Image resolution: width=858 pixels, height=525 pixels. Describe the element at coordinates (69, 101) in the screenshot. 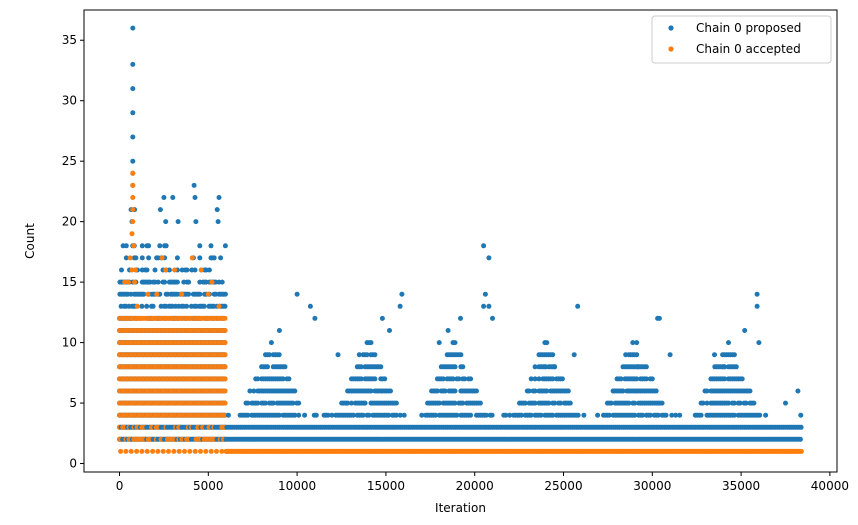

I see `y-tick-label: 30` at that location.